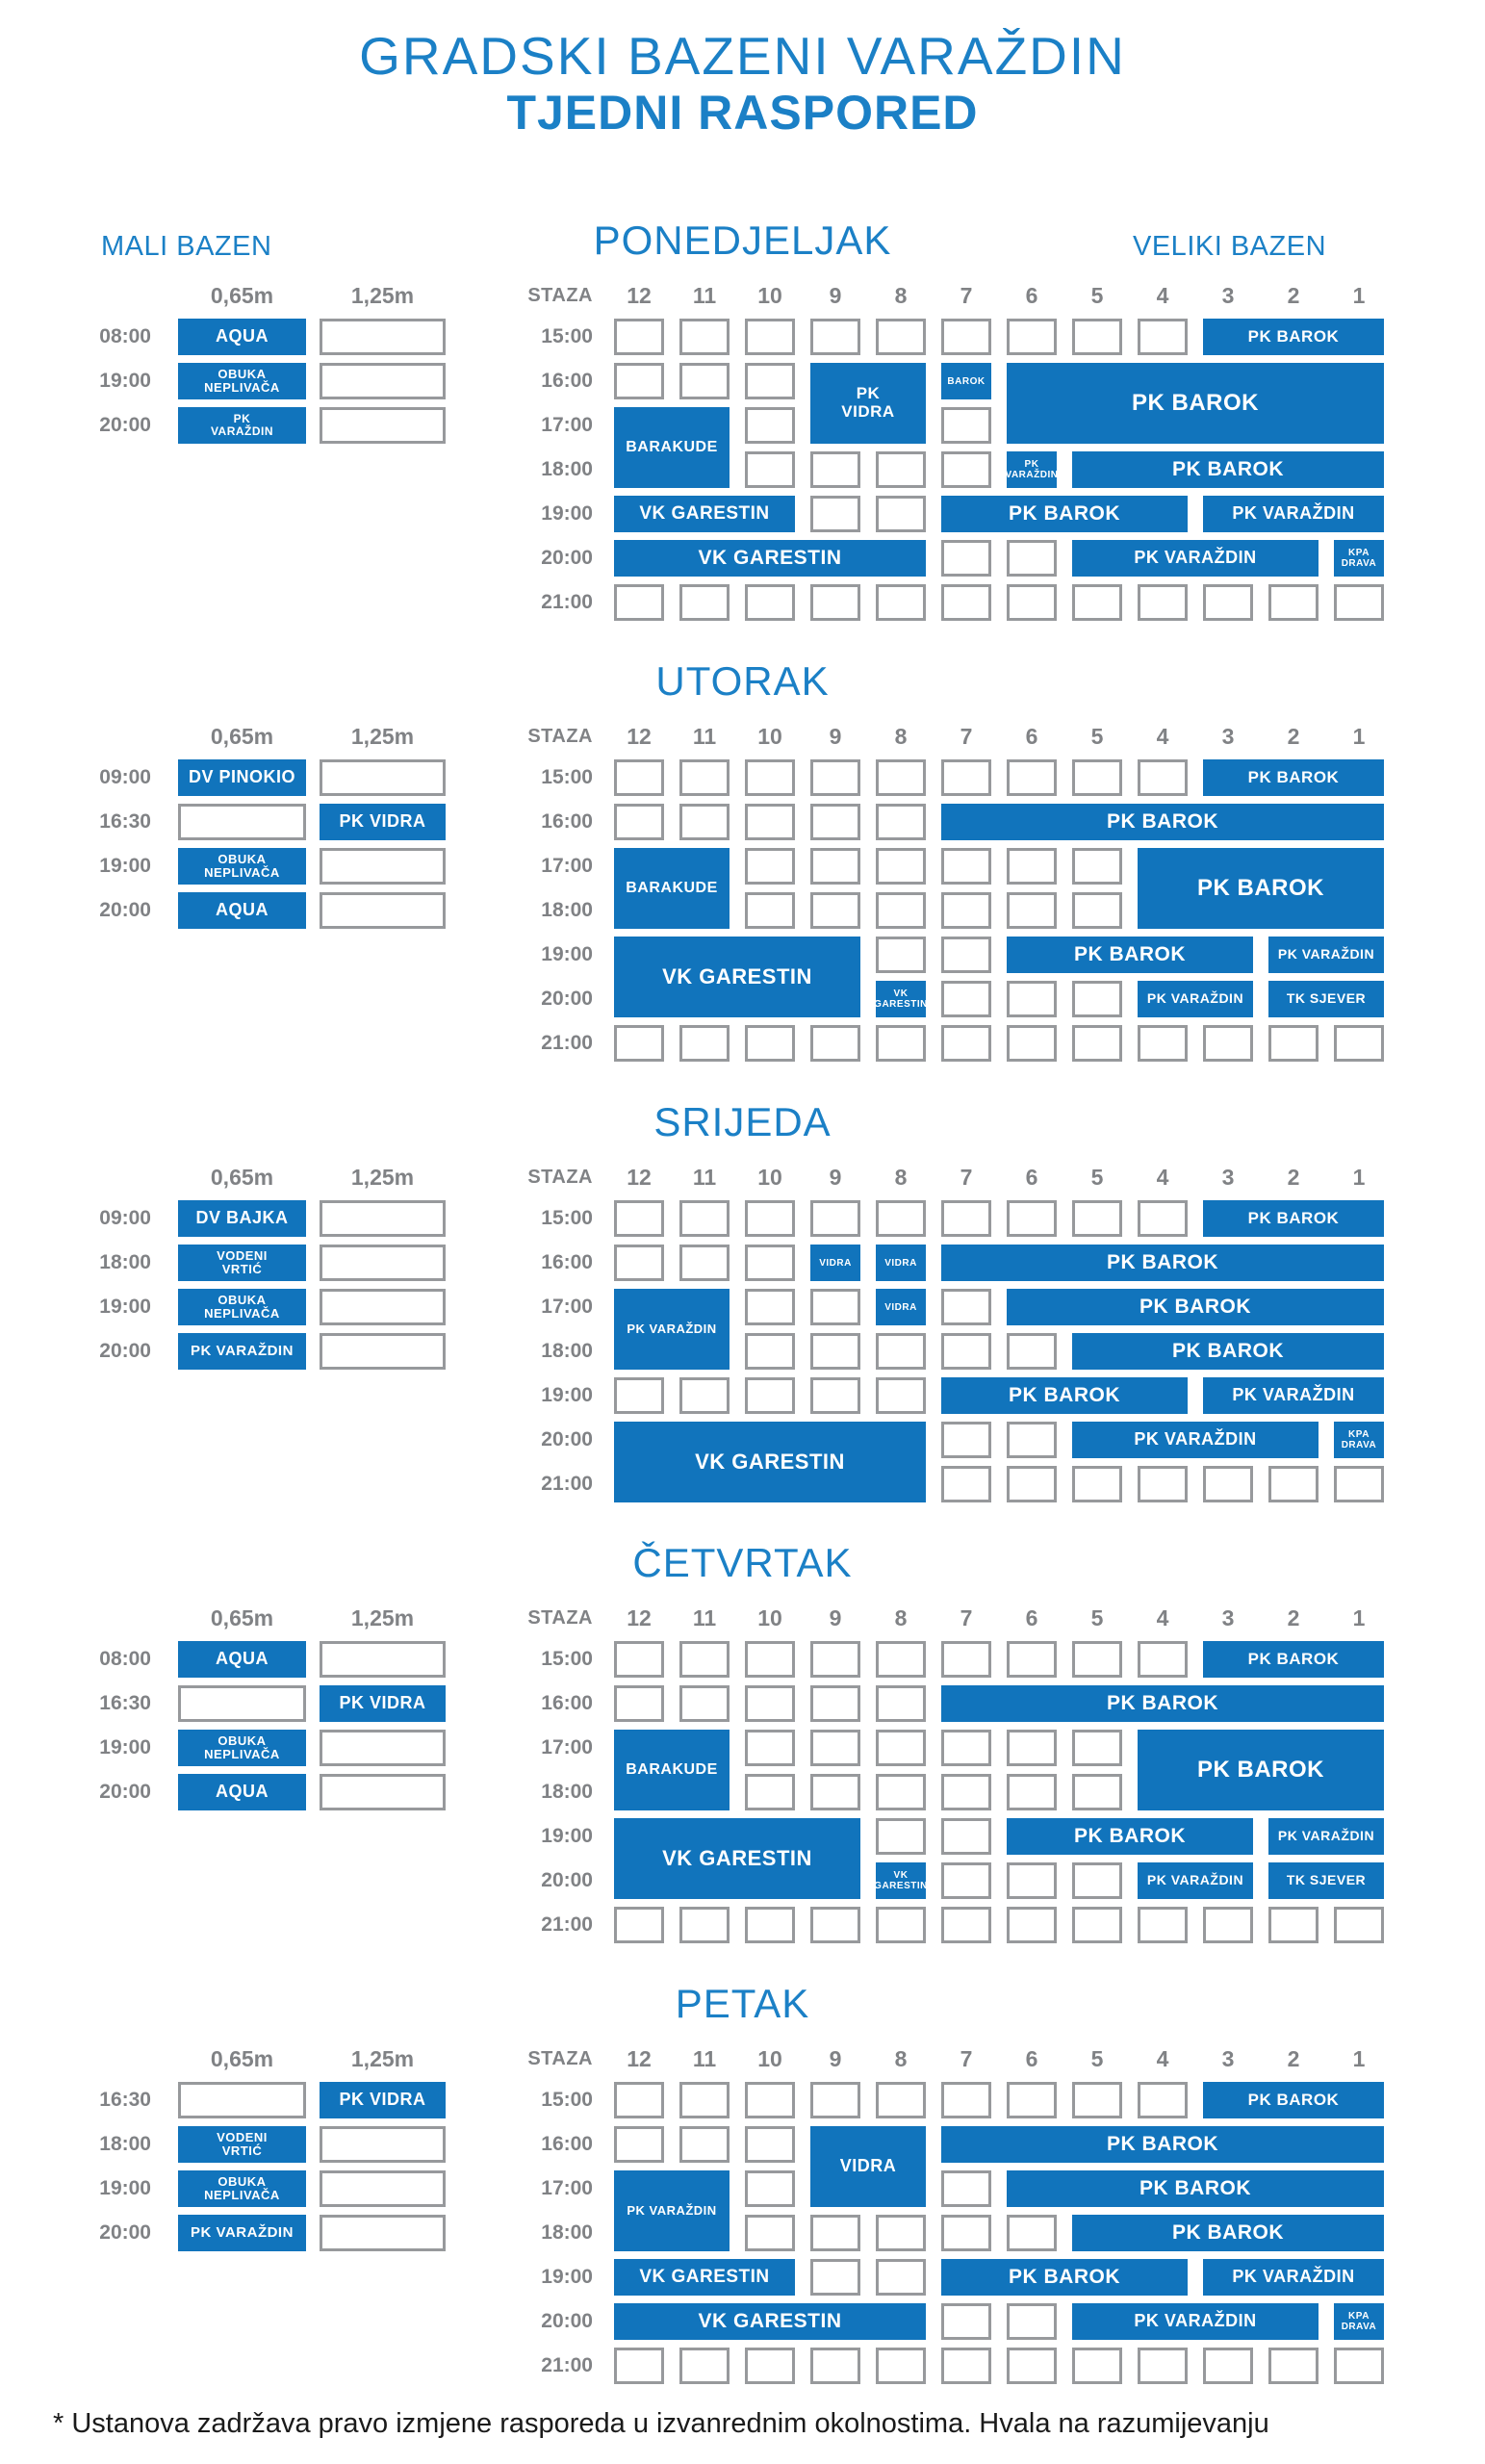  I want to click on lane-number: 5, so click(1097, 736).